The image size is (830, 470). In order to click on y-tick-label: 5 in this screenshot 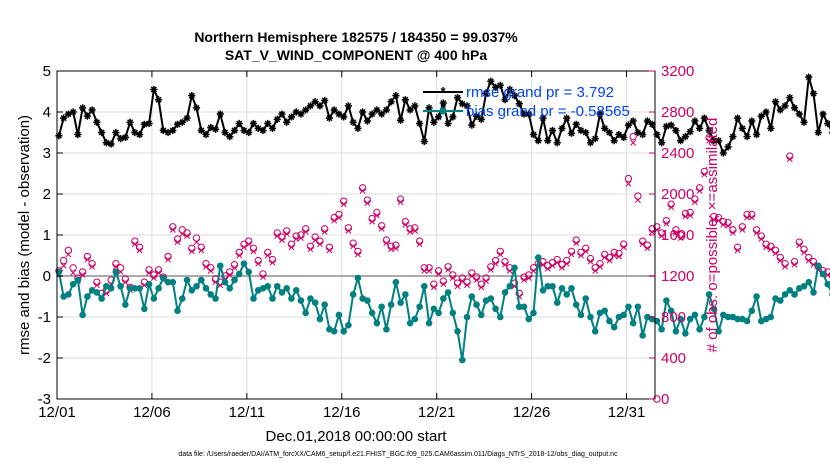, I will do `click(47, 71)`.